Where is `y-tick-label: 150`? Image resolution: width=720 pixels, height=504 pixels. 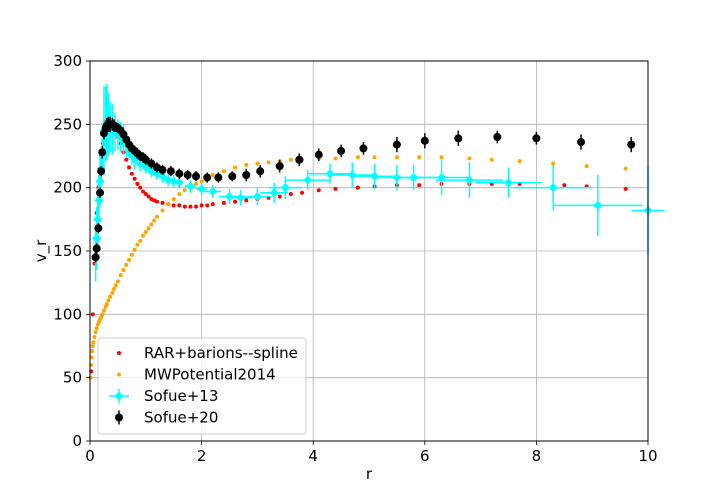 y-tick-label: 150 is located at coordinates (67, 251).